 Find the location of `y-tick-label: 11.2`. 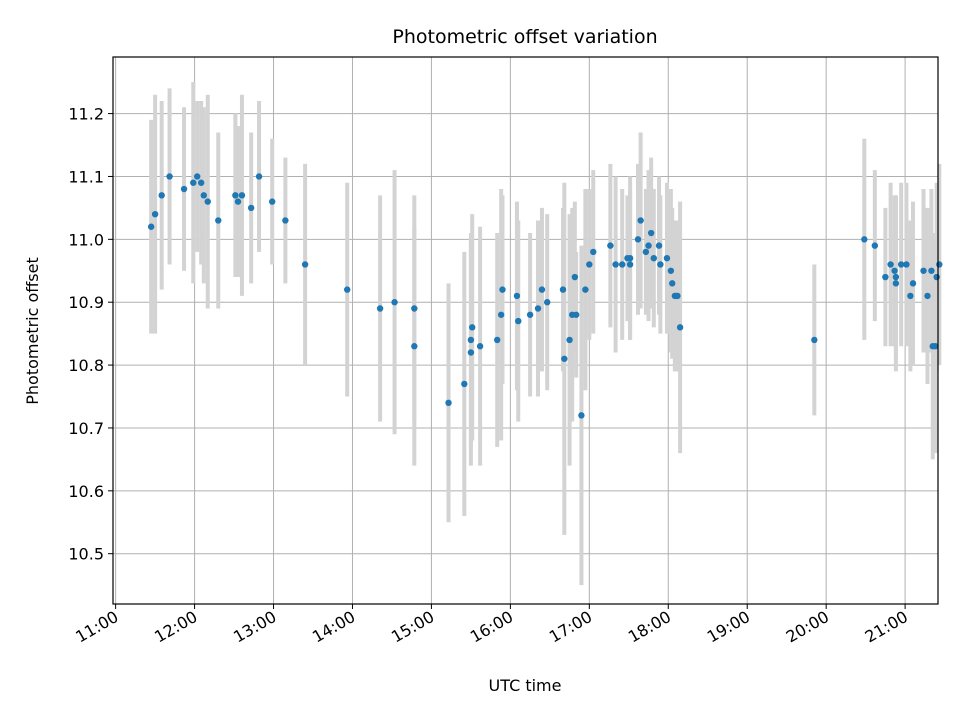

y-tick-label: 11.2 is located at coordinates (86, 114).